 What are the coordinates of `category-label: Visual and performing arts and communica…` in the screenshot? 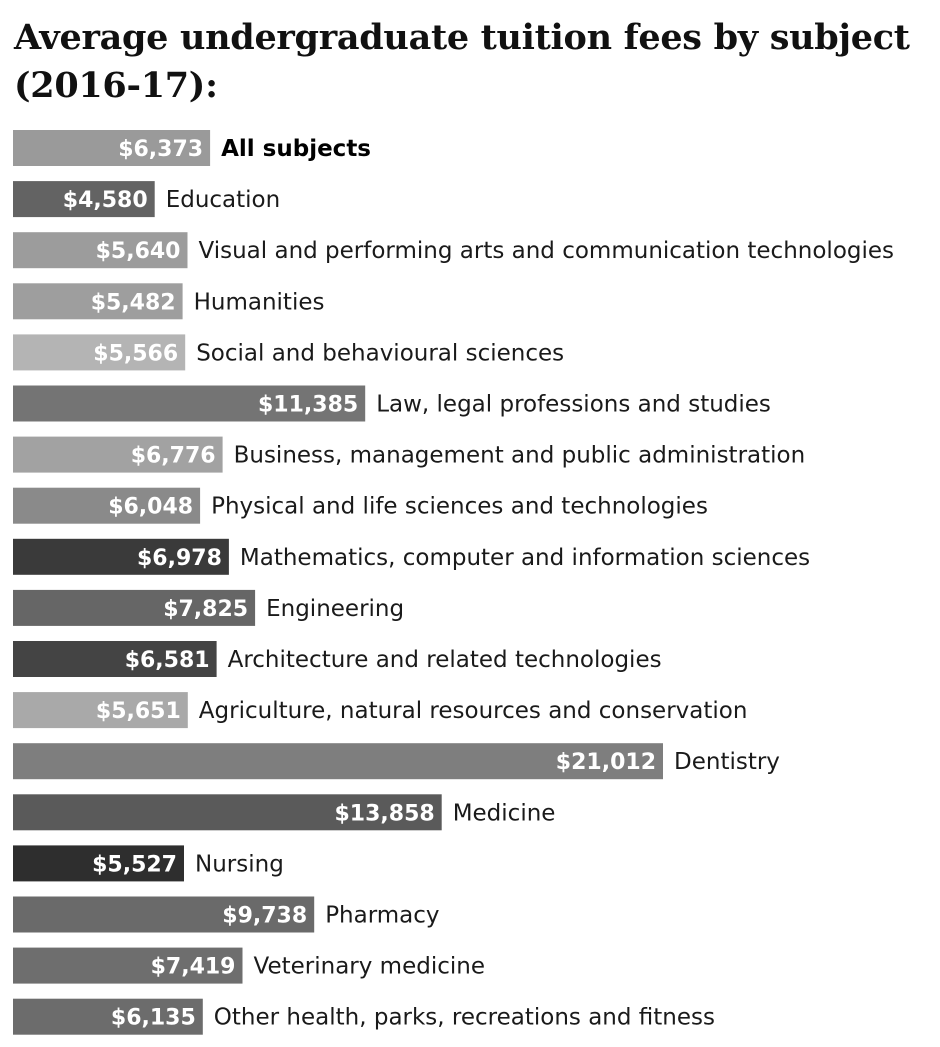 It's located at (547, 251).